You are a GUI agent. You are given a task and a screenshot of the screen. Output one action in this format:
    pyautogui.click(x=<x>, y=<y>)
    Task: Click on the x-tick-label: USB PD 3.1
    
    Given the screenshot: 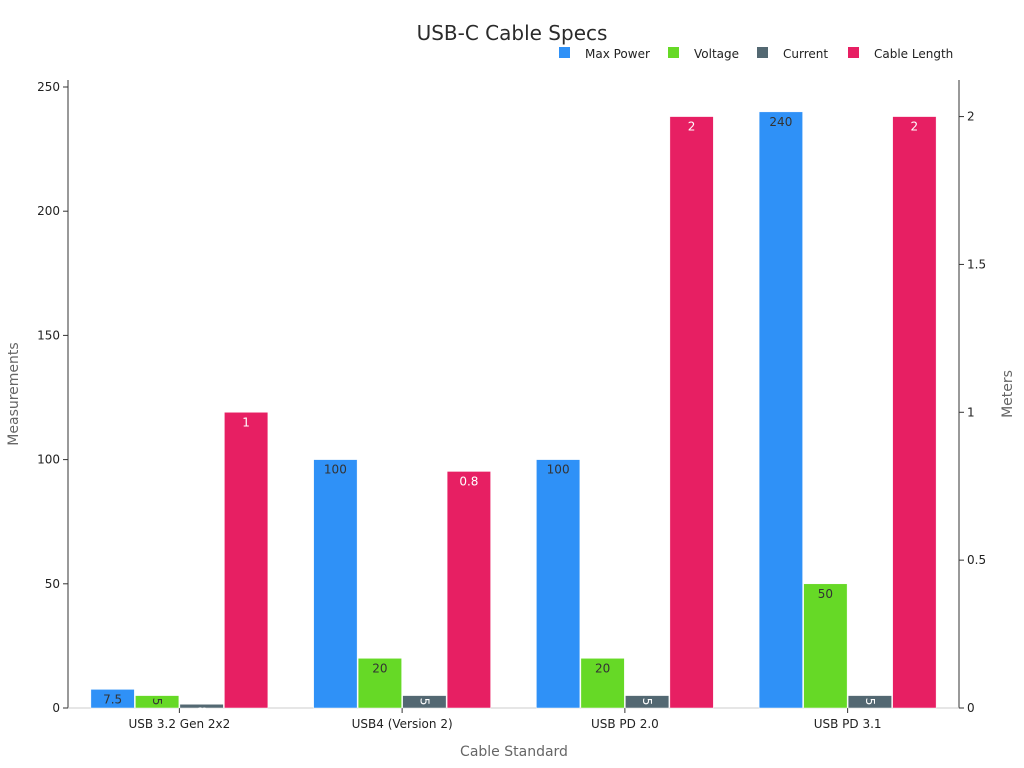 What is the action you would take?
    pyautogui.click(x=848, y=724)
    